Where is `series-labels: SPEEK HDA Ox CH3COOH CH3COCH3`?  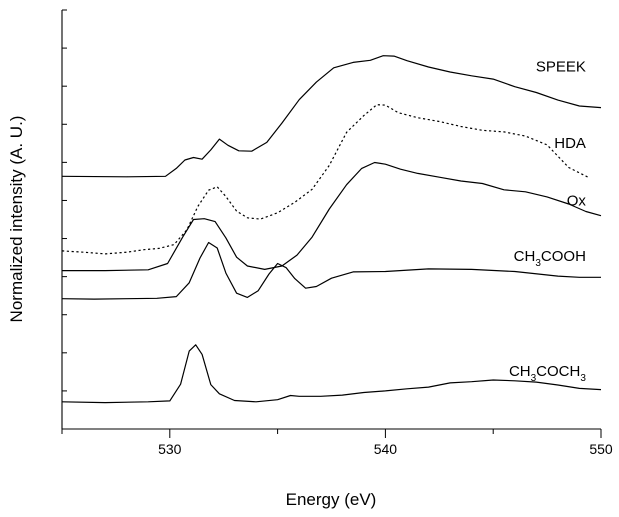
series-labels: SPEEK HDA Ox CH3COOH CH3COCH3 is located at coordinates (547, 222).